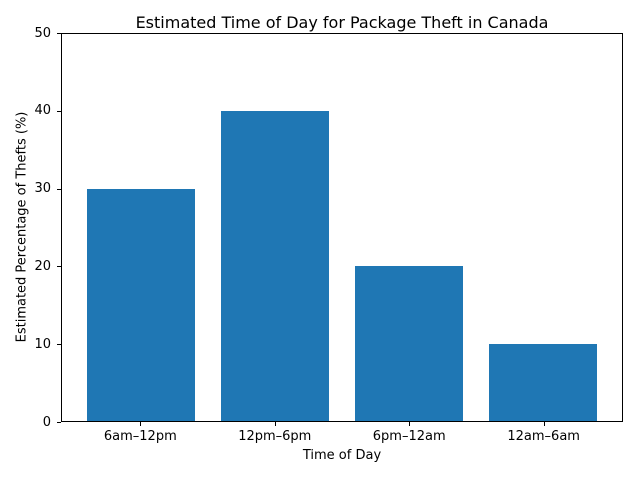 The height and width of the screenshot is (480, 640). Describe the element at coordinates (409, 436) in the screenshot. I see `x-tick-label: 6pm–12am` at that location.